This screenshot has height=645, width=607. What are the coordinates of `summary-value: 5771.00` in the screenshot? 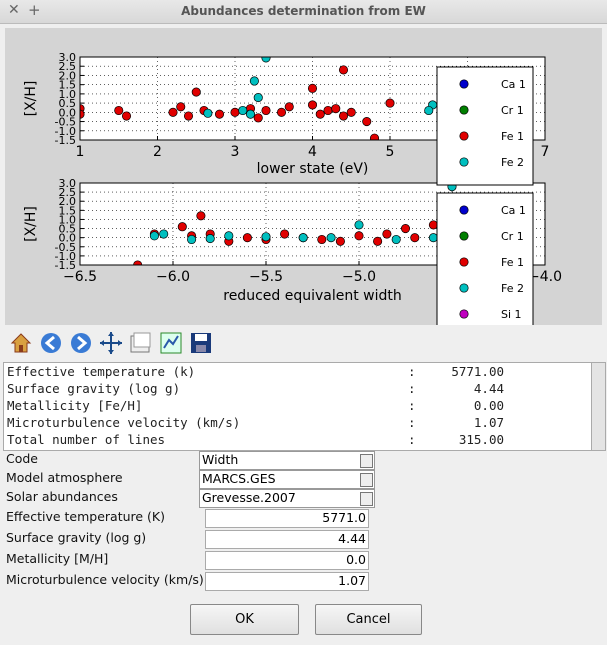 It's located at (477, 371).